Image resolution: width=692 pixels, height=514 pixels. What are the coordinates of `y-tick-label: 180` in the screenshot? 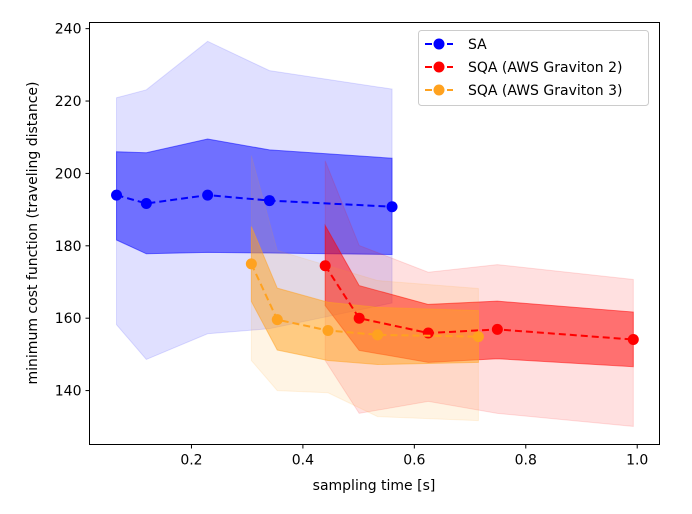 It's located at (68, 247).